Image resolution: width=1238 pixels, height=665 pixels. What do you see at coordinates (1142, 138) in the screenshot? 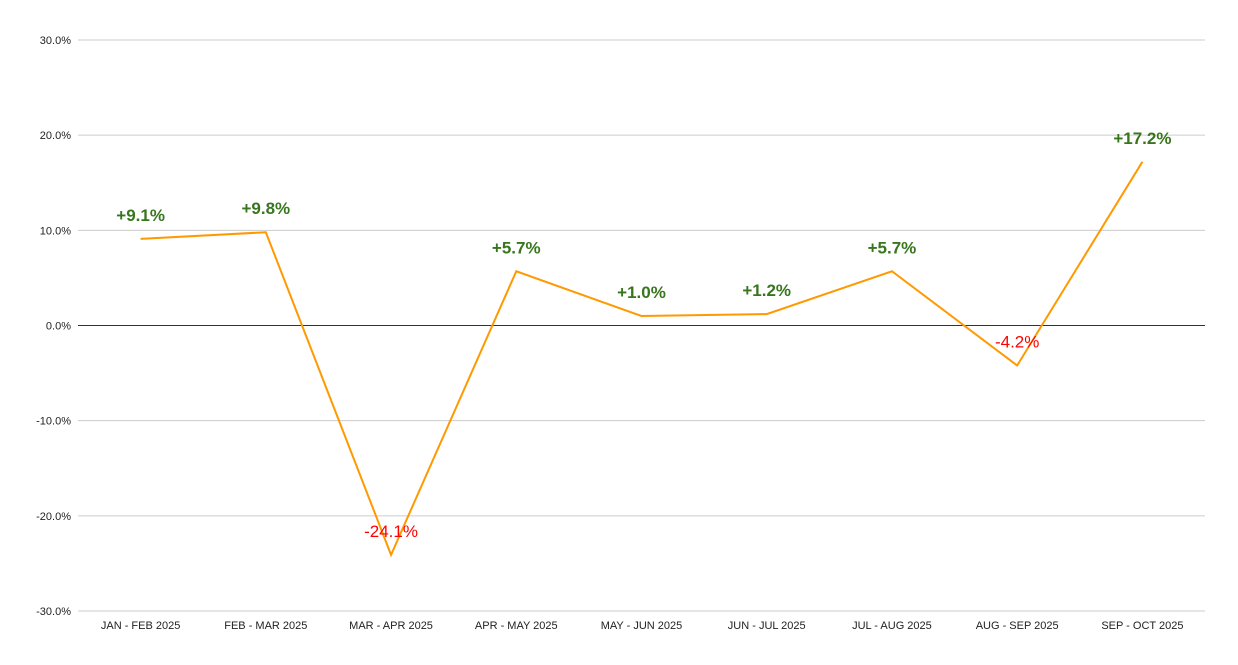
I see `data-label: +17.2%` at bounding box center [1142, 138].